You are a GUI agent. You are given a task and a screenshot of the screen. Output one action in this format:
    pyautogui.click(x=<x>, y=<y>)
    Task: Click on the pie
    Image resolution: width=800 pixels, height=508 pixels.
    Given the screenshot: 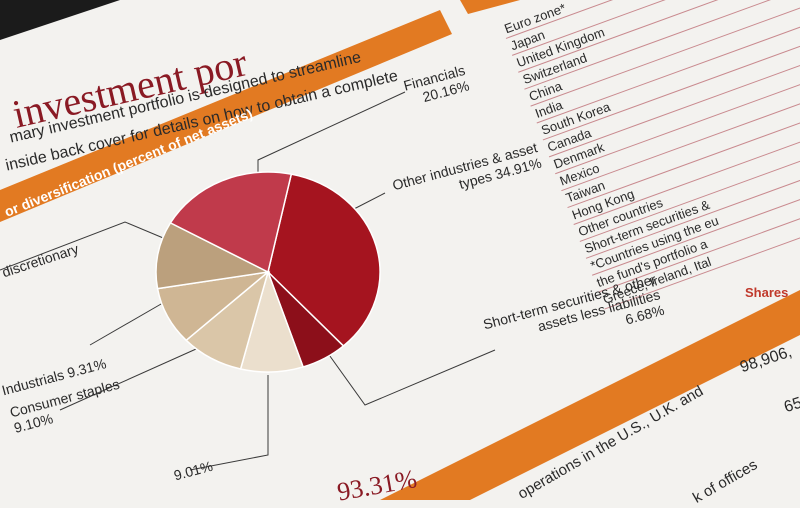 What is the action you would take?
    pyautogui.click(x=268, y=272)
    